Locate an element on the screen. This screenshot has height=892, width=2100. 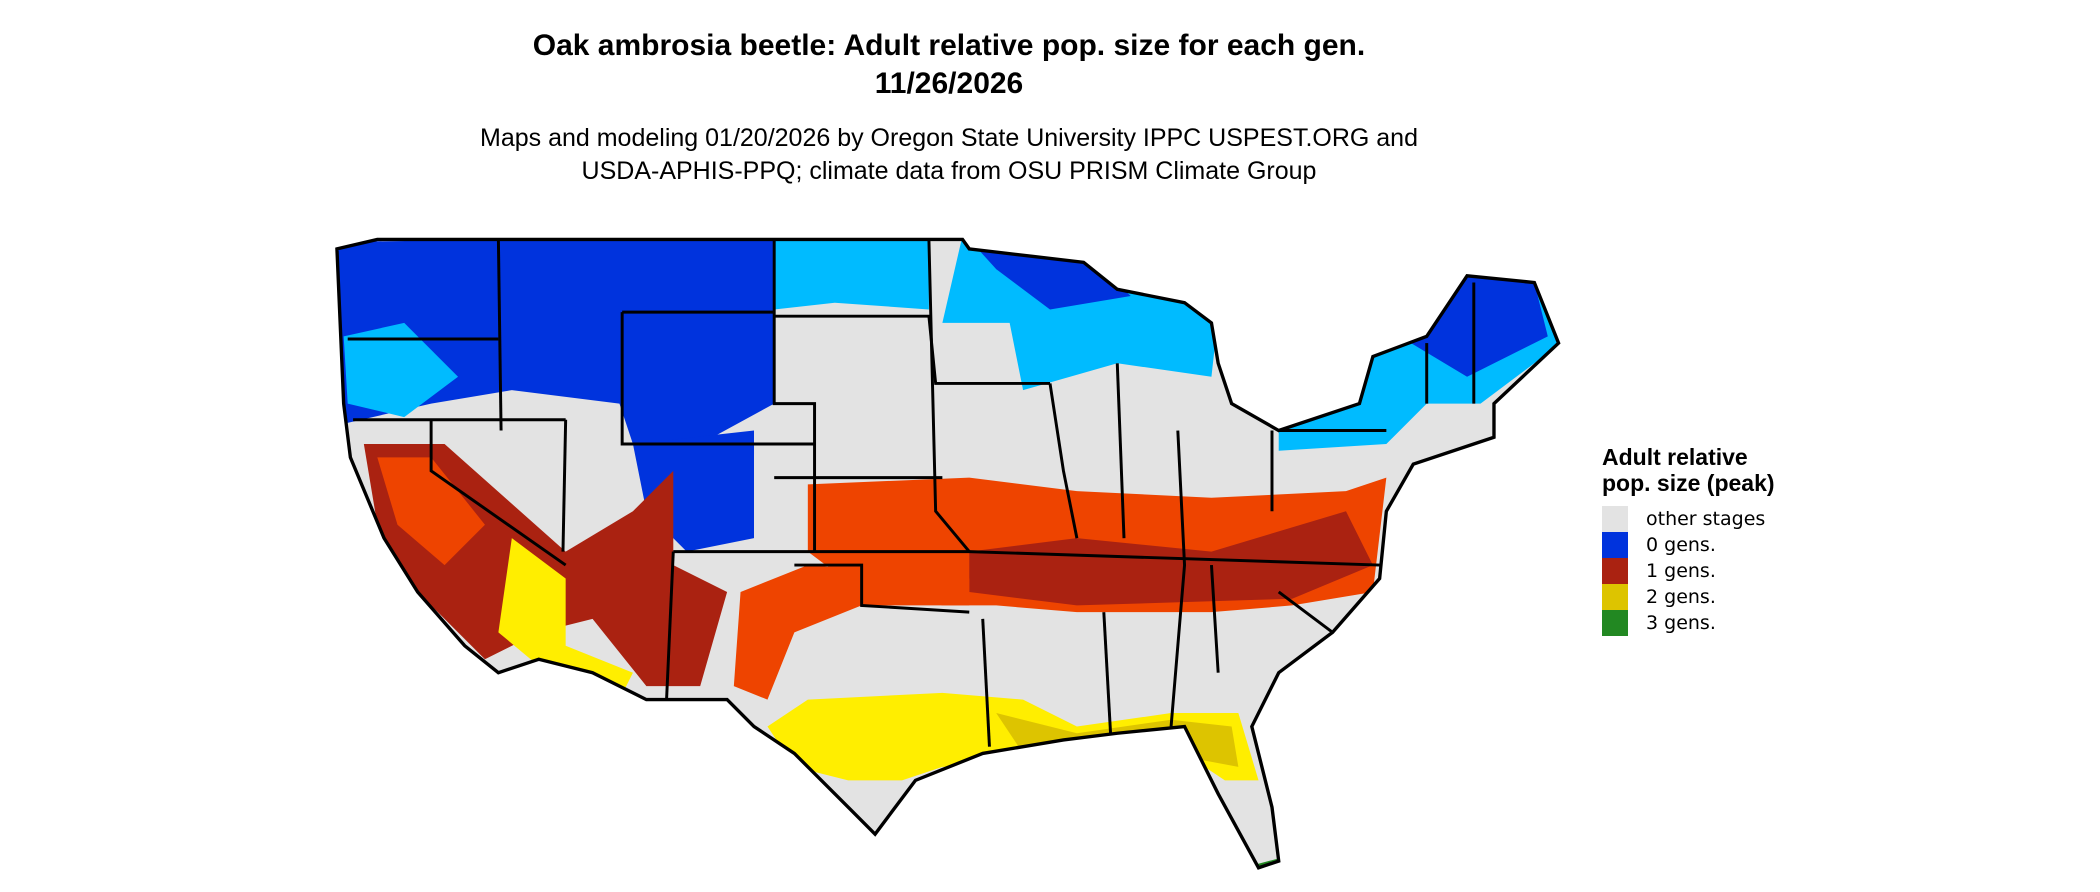
legend-label: 3 gens. is located at coordinates (1681, 623).